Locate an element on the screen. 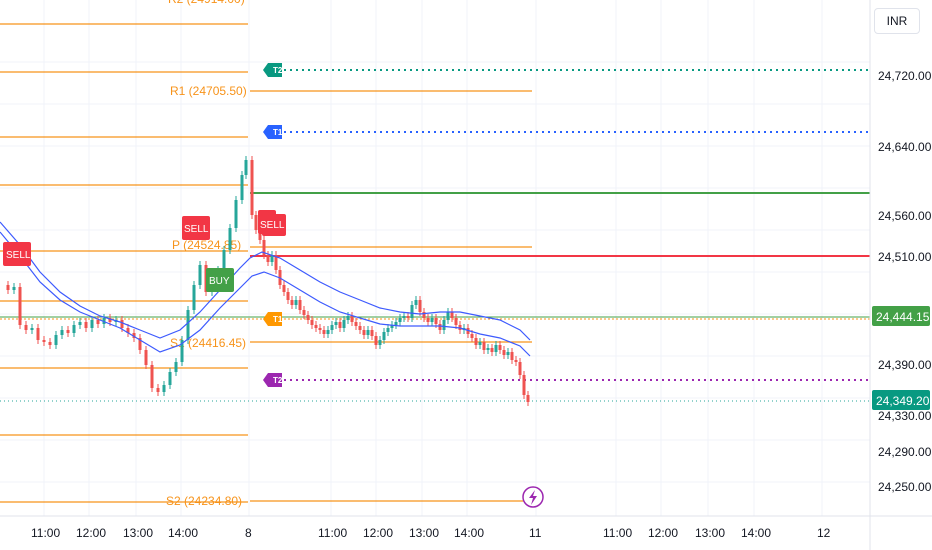 The width and height of the screenshot is (932, 550). signal-sell-1: SELL is located at coordinates (17, 254).